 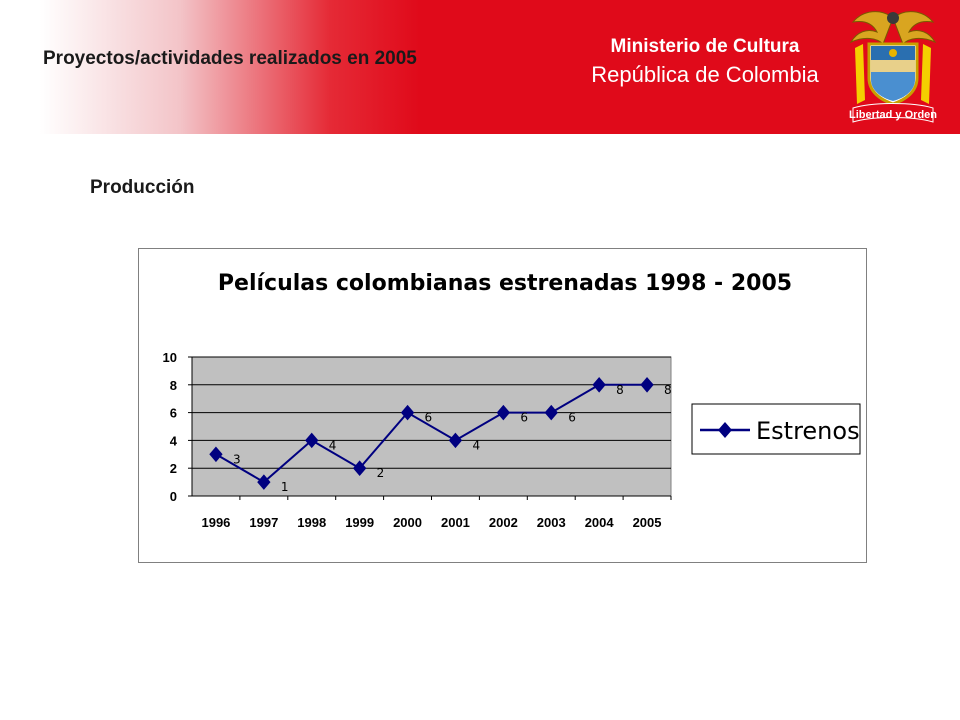 I want to click on page-title: Proyectos/actividades realizados en 2005, so click(x=230, y=58).